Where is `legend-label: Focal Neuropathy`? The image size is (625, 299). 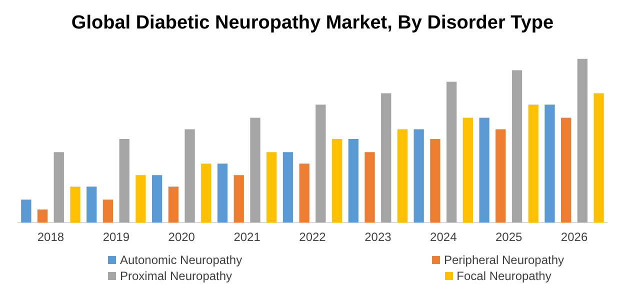 legend-label: Focal Neuropathy is located at coordinates (504, 276).